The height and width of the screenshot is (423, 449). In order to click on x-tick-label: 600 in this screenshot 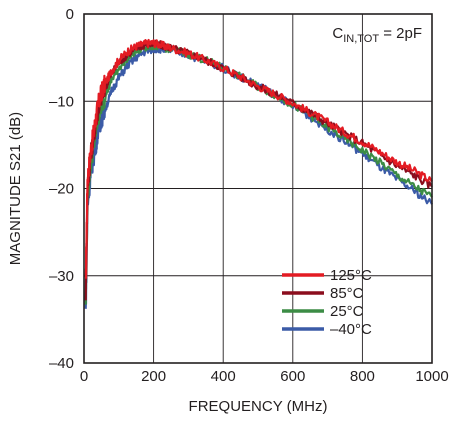, I will do `click(292, 376)`.